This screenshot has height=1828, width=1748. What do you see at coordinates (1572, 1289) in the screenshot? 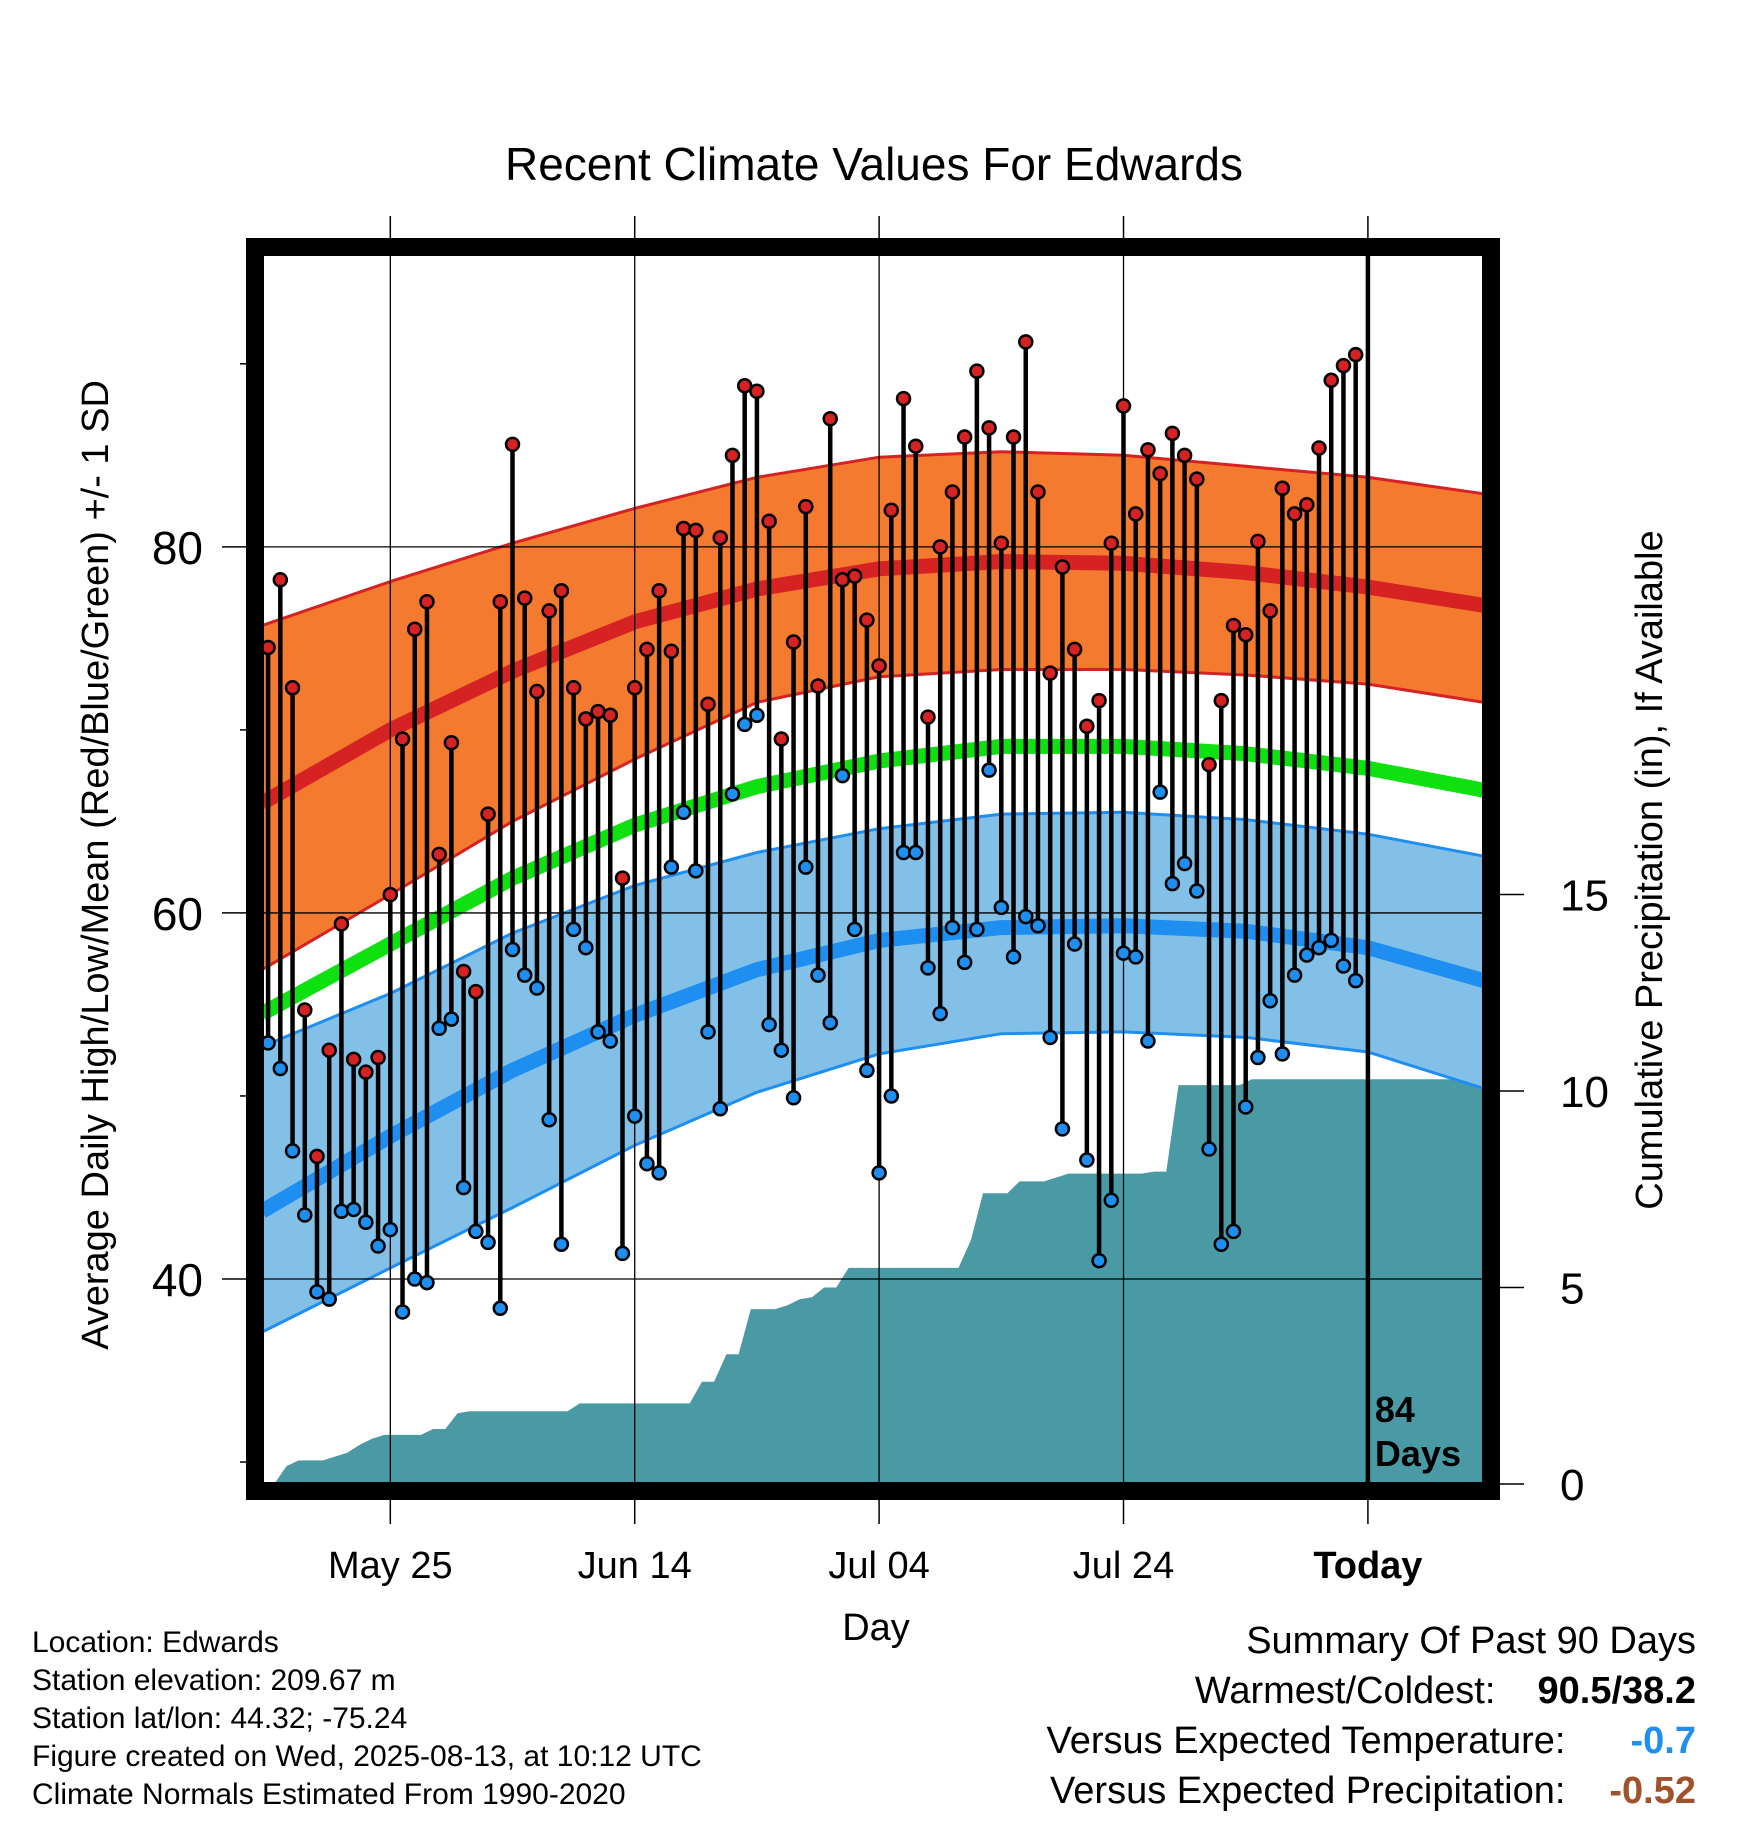
I see `y2-tick-label: 5` at bounding box center [1572, 1289].